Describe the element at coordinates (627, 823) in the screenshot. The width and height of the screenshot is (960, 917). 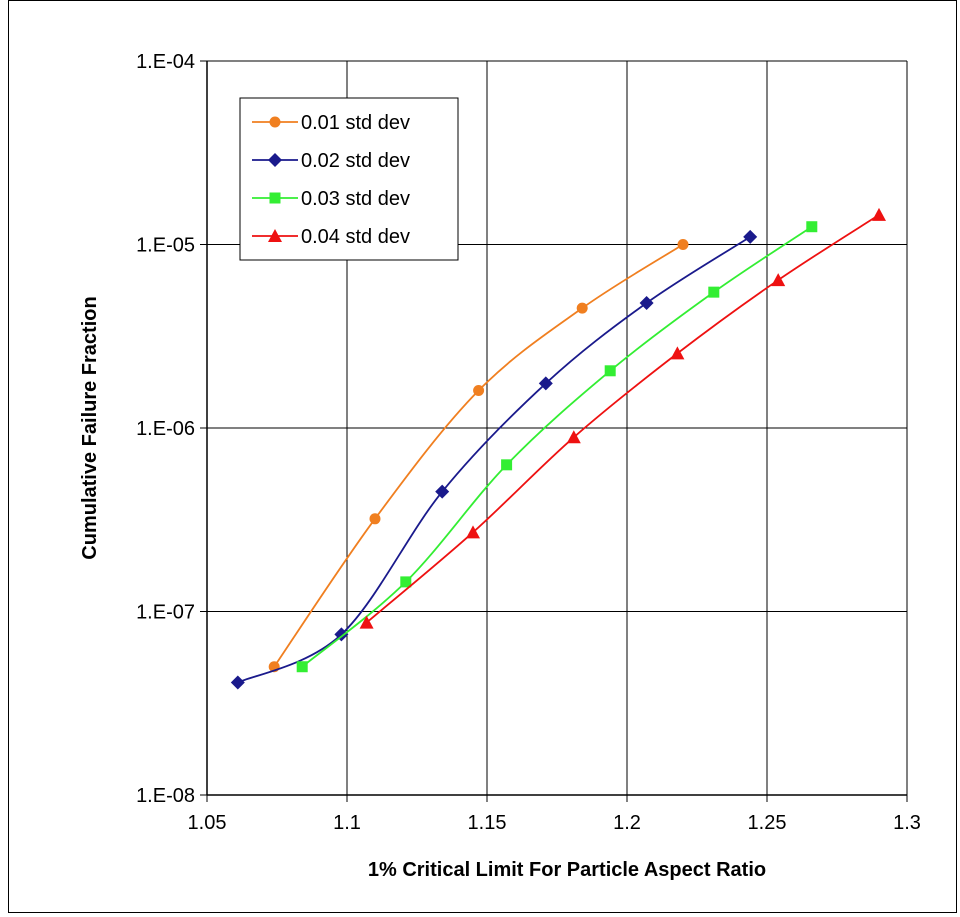
I see `x-tick-label: 1.2` at that location.